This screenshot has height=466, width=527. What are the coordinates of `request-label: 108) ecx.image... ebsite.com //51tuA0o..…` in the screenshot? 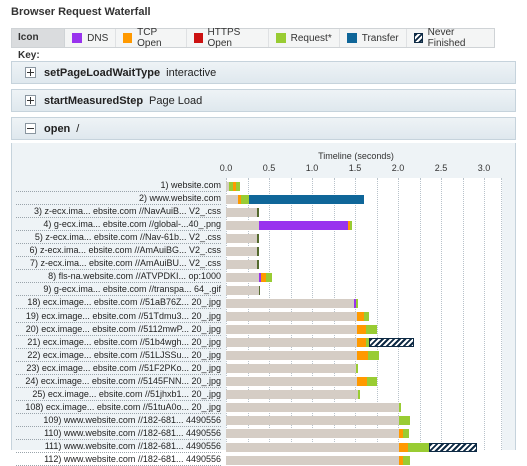 It's located at (118, 408).